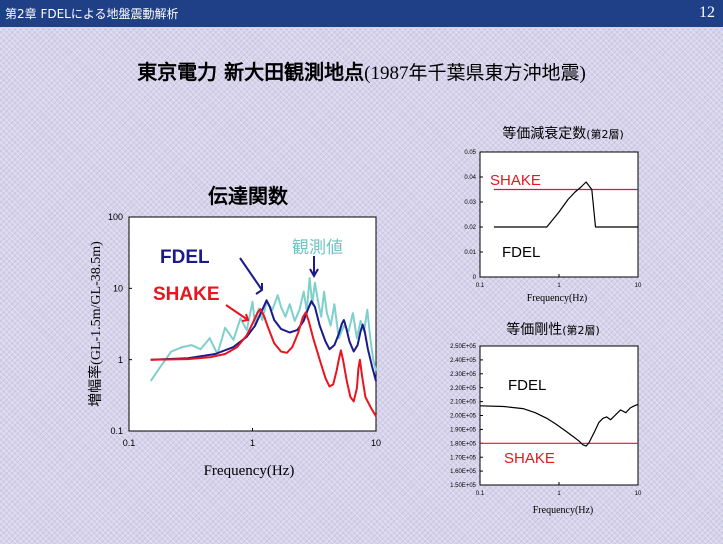 This screenshot has width=723, height=544. I want to click on stiffness-plot-area, so click(559, 415).